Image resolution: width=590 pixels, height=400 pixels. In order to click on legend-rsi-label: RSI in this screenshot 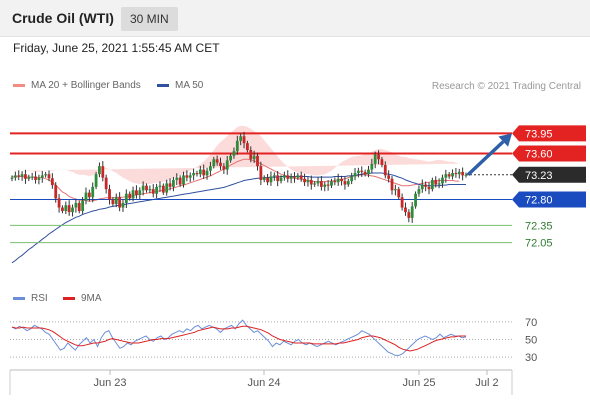, I will do `click(39, 298)`.